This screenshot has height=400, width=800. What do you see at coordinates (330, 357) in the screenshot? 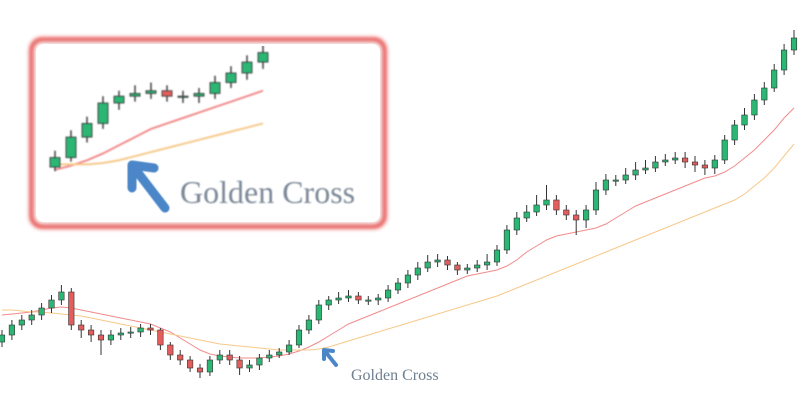
I see `annotation-arrow` at bounding box center [330, 357].